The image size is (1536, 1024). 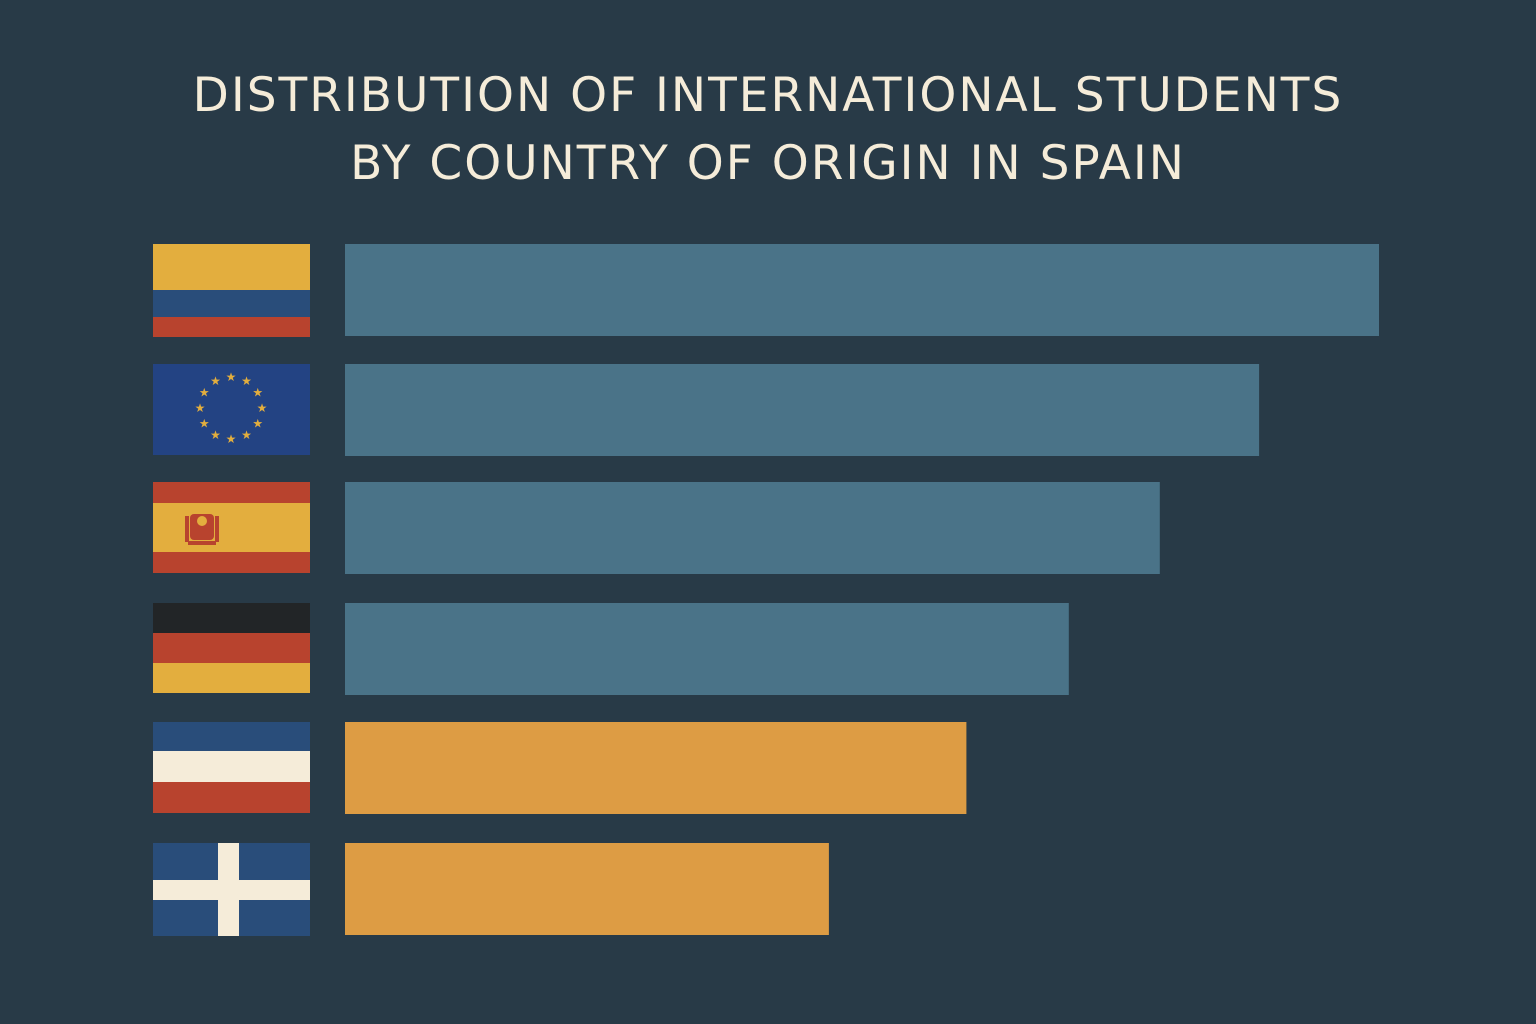 I want to click on bar-eu-flag, so click(x=802, y=410).